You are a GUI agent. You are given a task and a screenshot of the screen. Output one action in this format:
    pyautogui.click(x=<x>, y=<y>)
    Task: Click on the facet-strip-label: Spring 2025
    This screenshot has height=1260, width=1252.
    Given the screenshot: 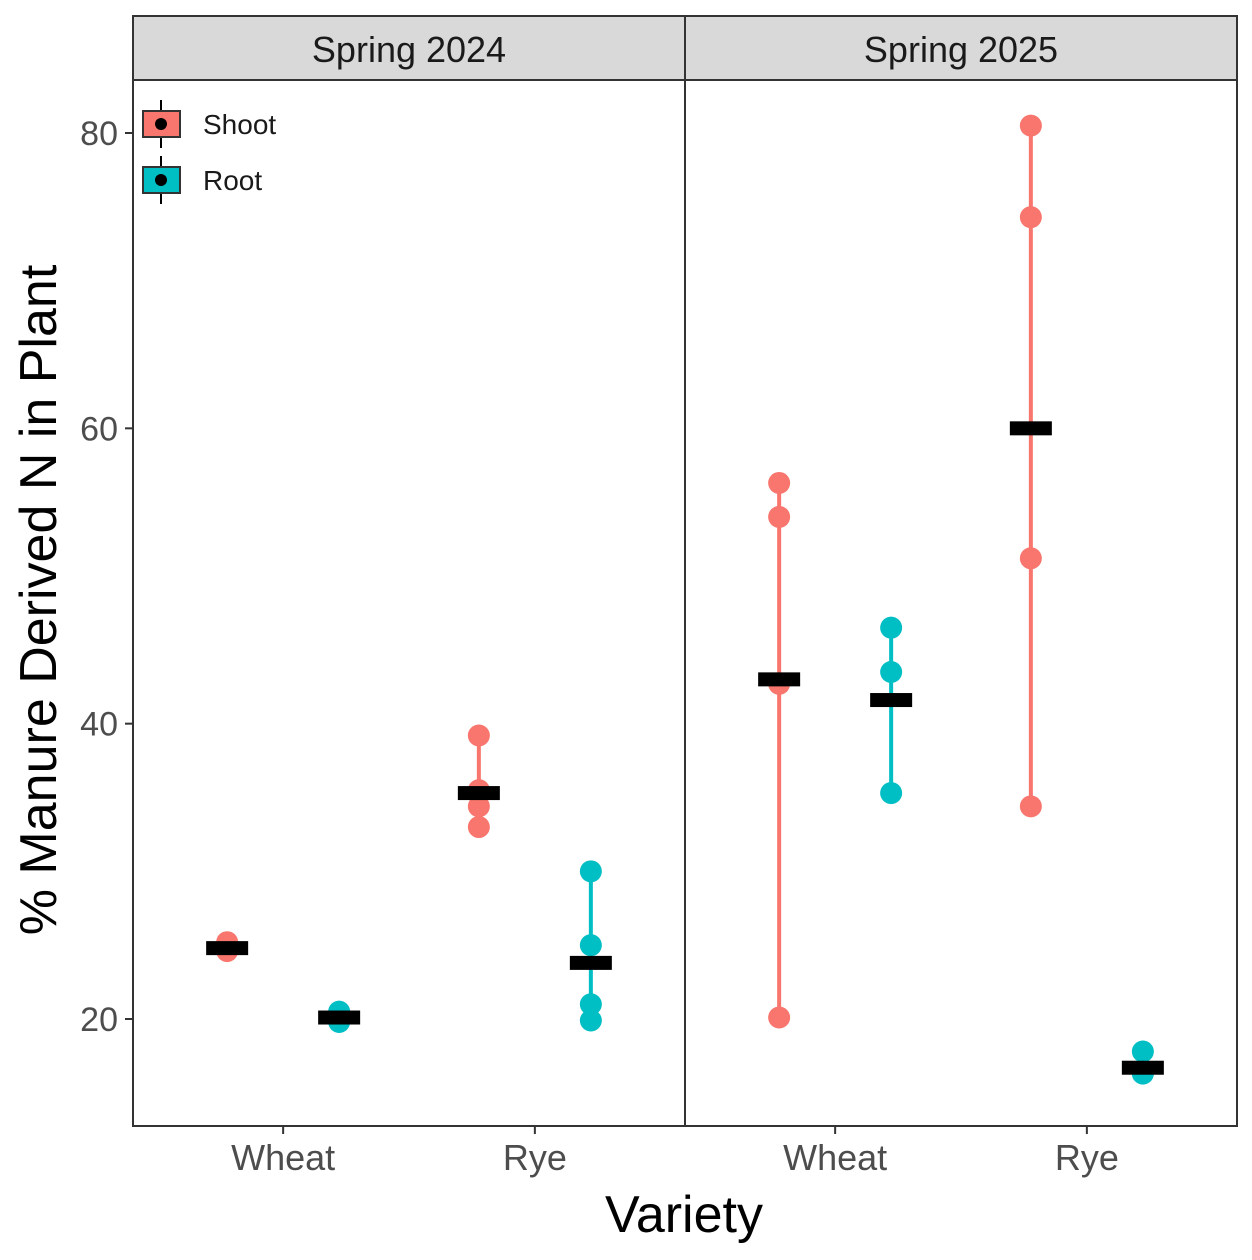 What is the action you would take?
    pyautogui.click(x=961, y=49)
    